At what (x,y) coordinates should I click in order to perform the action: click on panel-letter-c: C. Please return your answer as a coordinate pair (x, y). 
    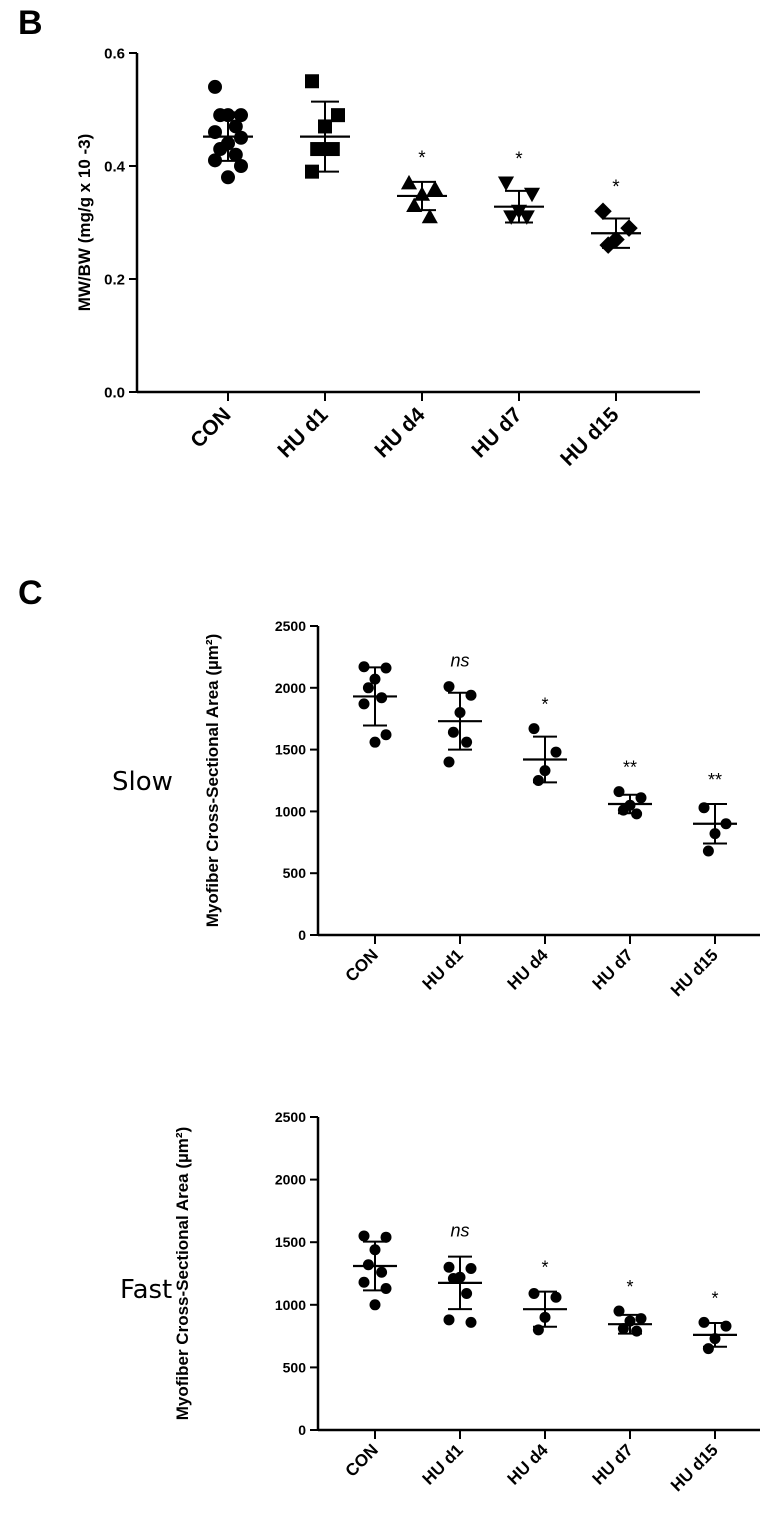
    Looking at the image, I should click on (30, 593).